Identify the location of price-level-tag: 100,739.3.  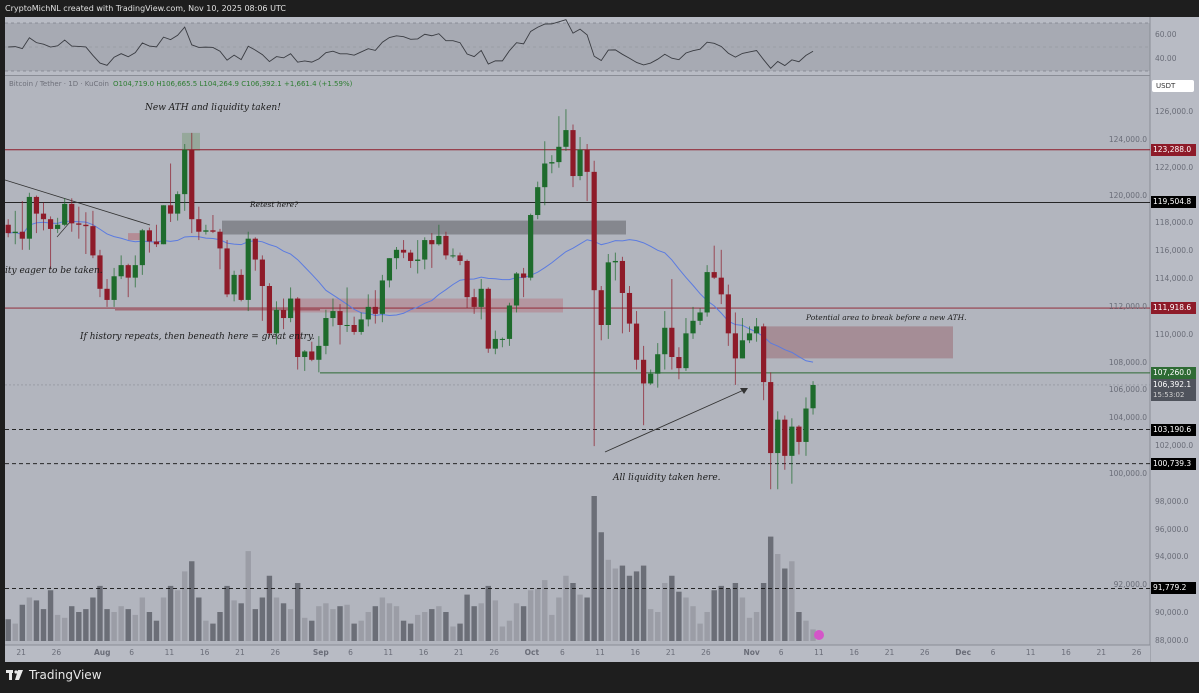
(1173, 463).